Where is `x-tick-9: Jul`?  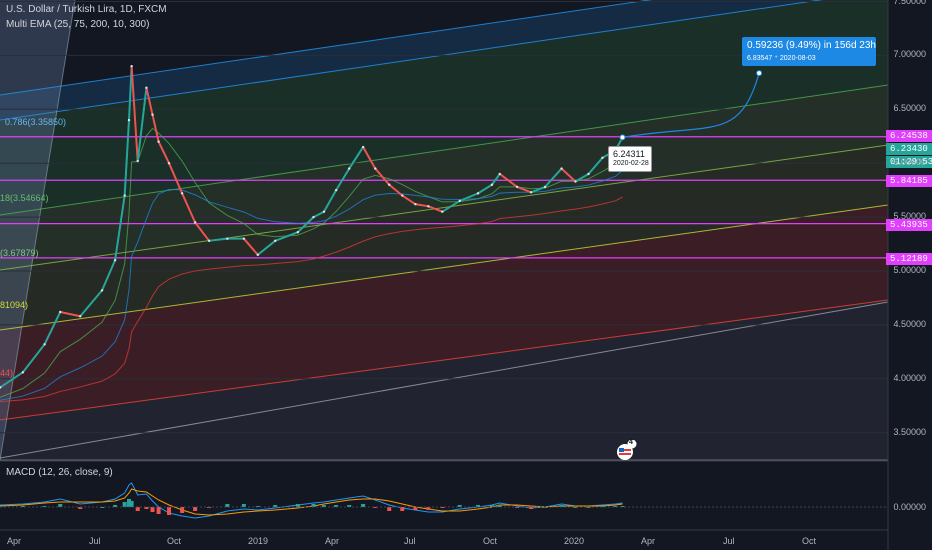
x-tick-9: Jul is located at coordinates (729, 541).